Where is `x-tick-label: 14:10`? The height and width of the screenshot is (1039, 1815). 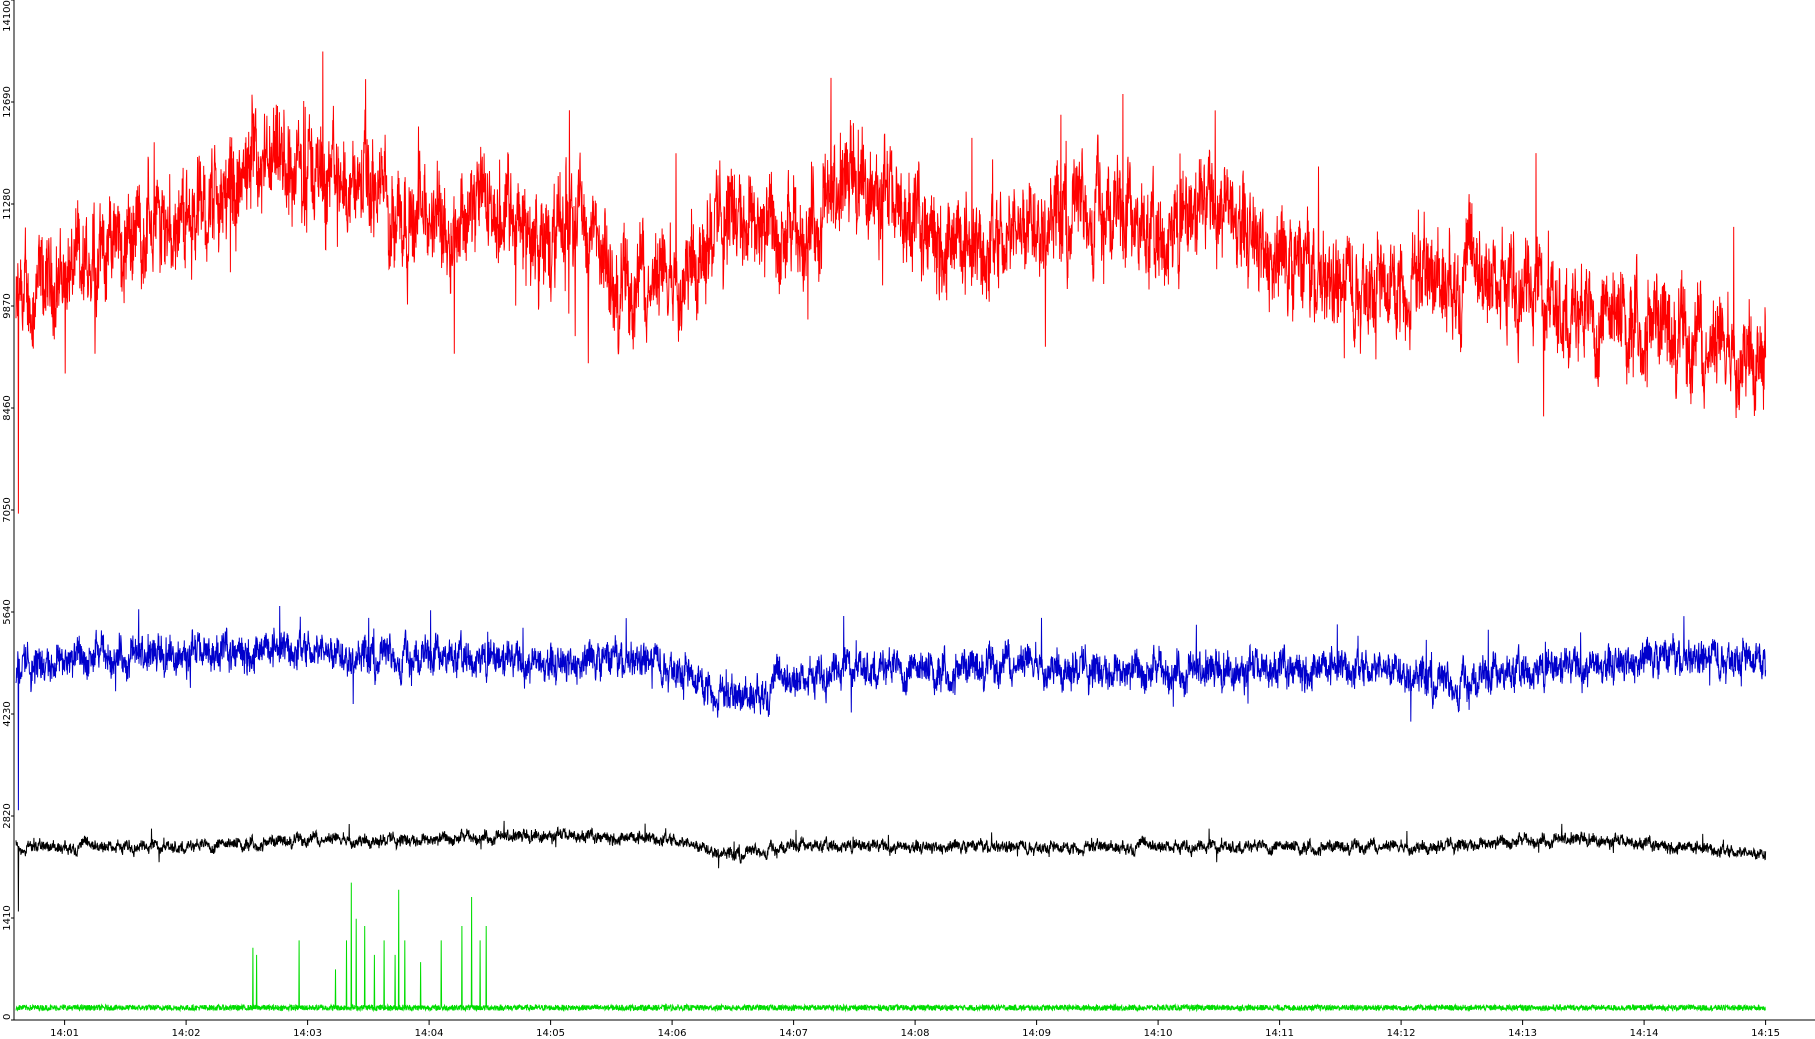
x-tick-label: 14:10 is located at coordinates (1158, 1033).